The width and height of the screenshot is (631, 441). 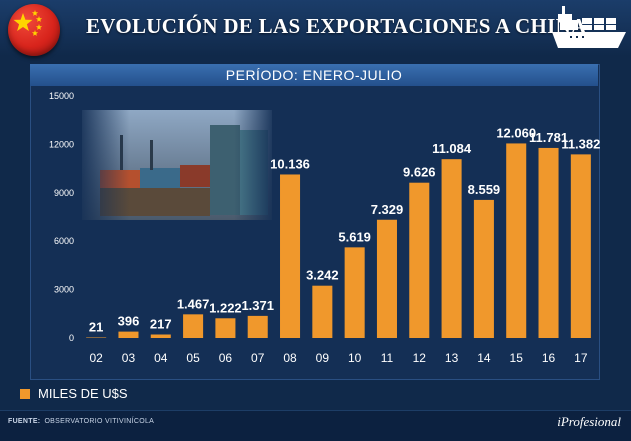 I want to click on y-tick-label: 3000, so click(x=64, y=290).